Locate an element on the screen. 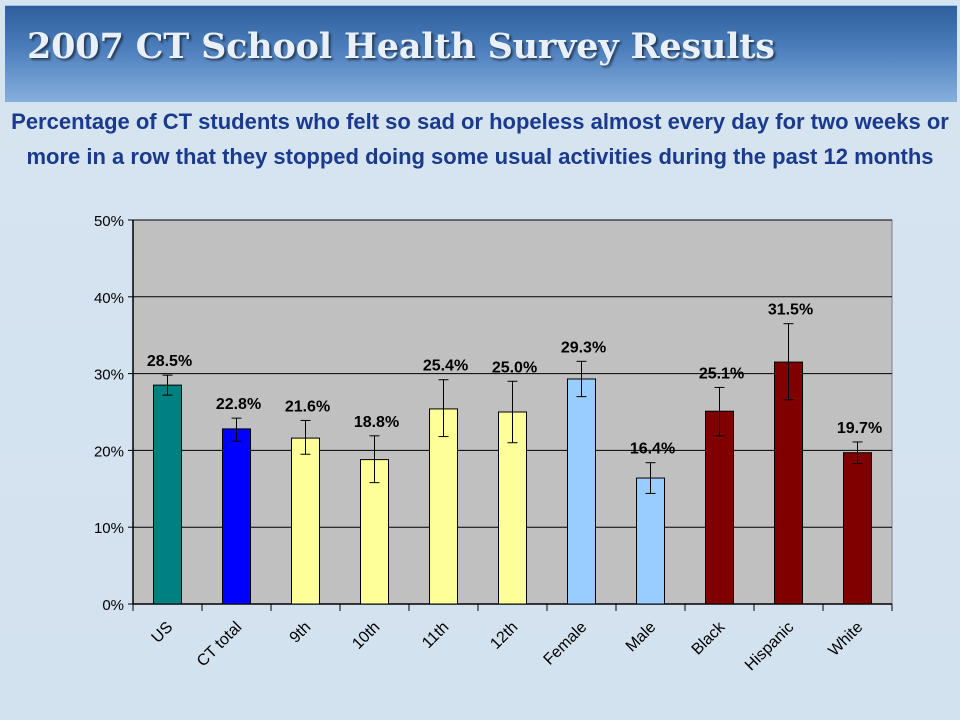  category-label: White is located at coordinates (845, 639).